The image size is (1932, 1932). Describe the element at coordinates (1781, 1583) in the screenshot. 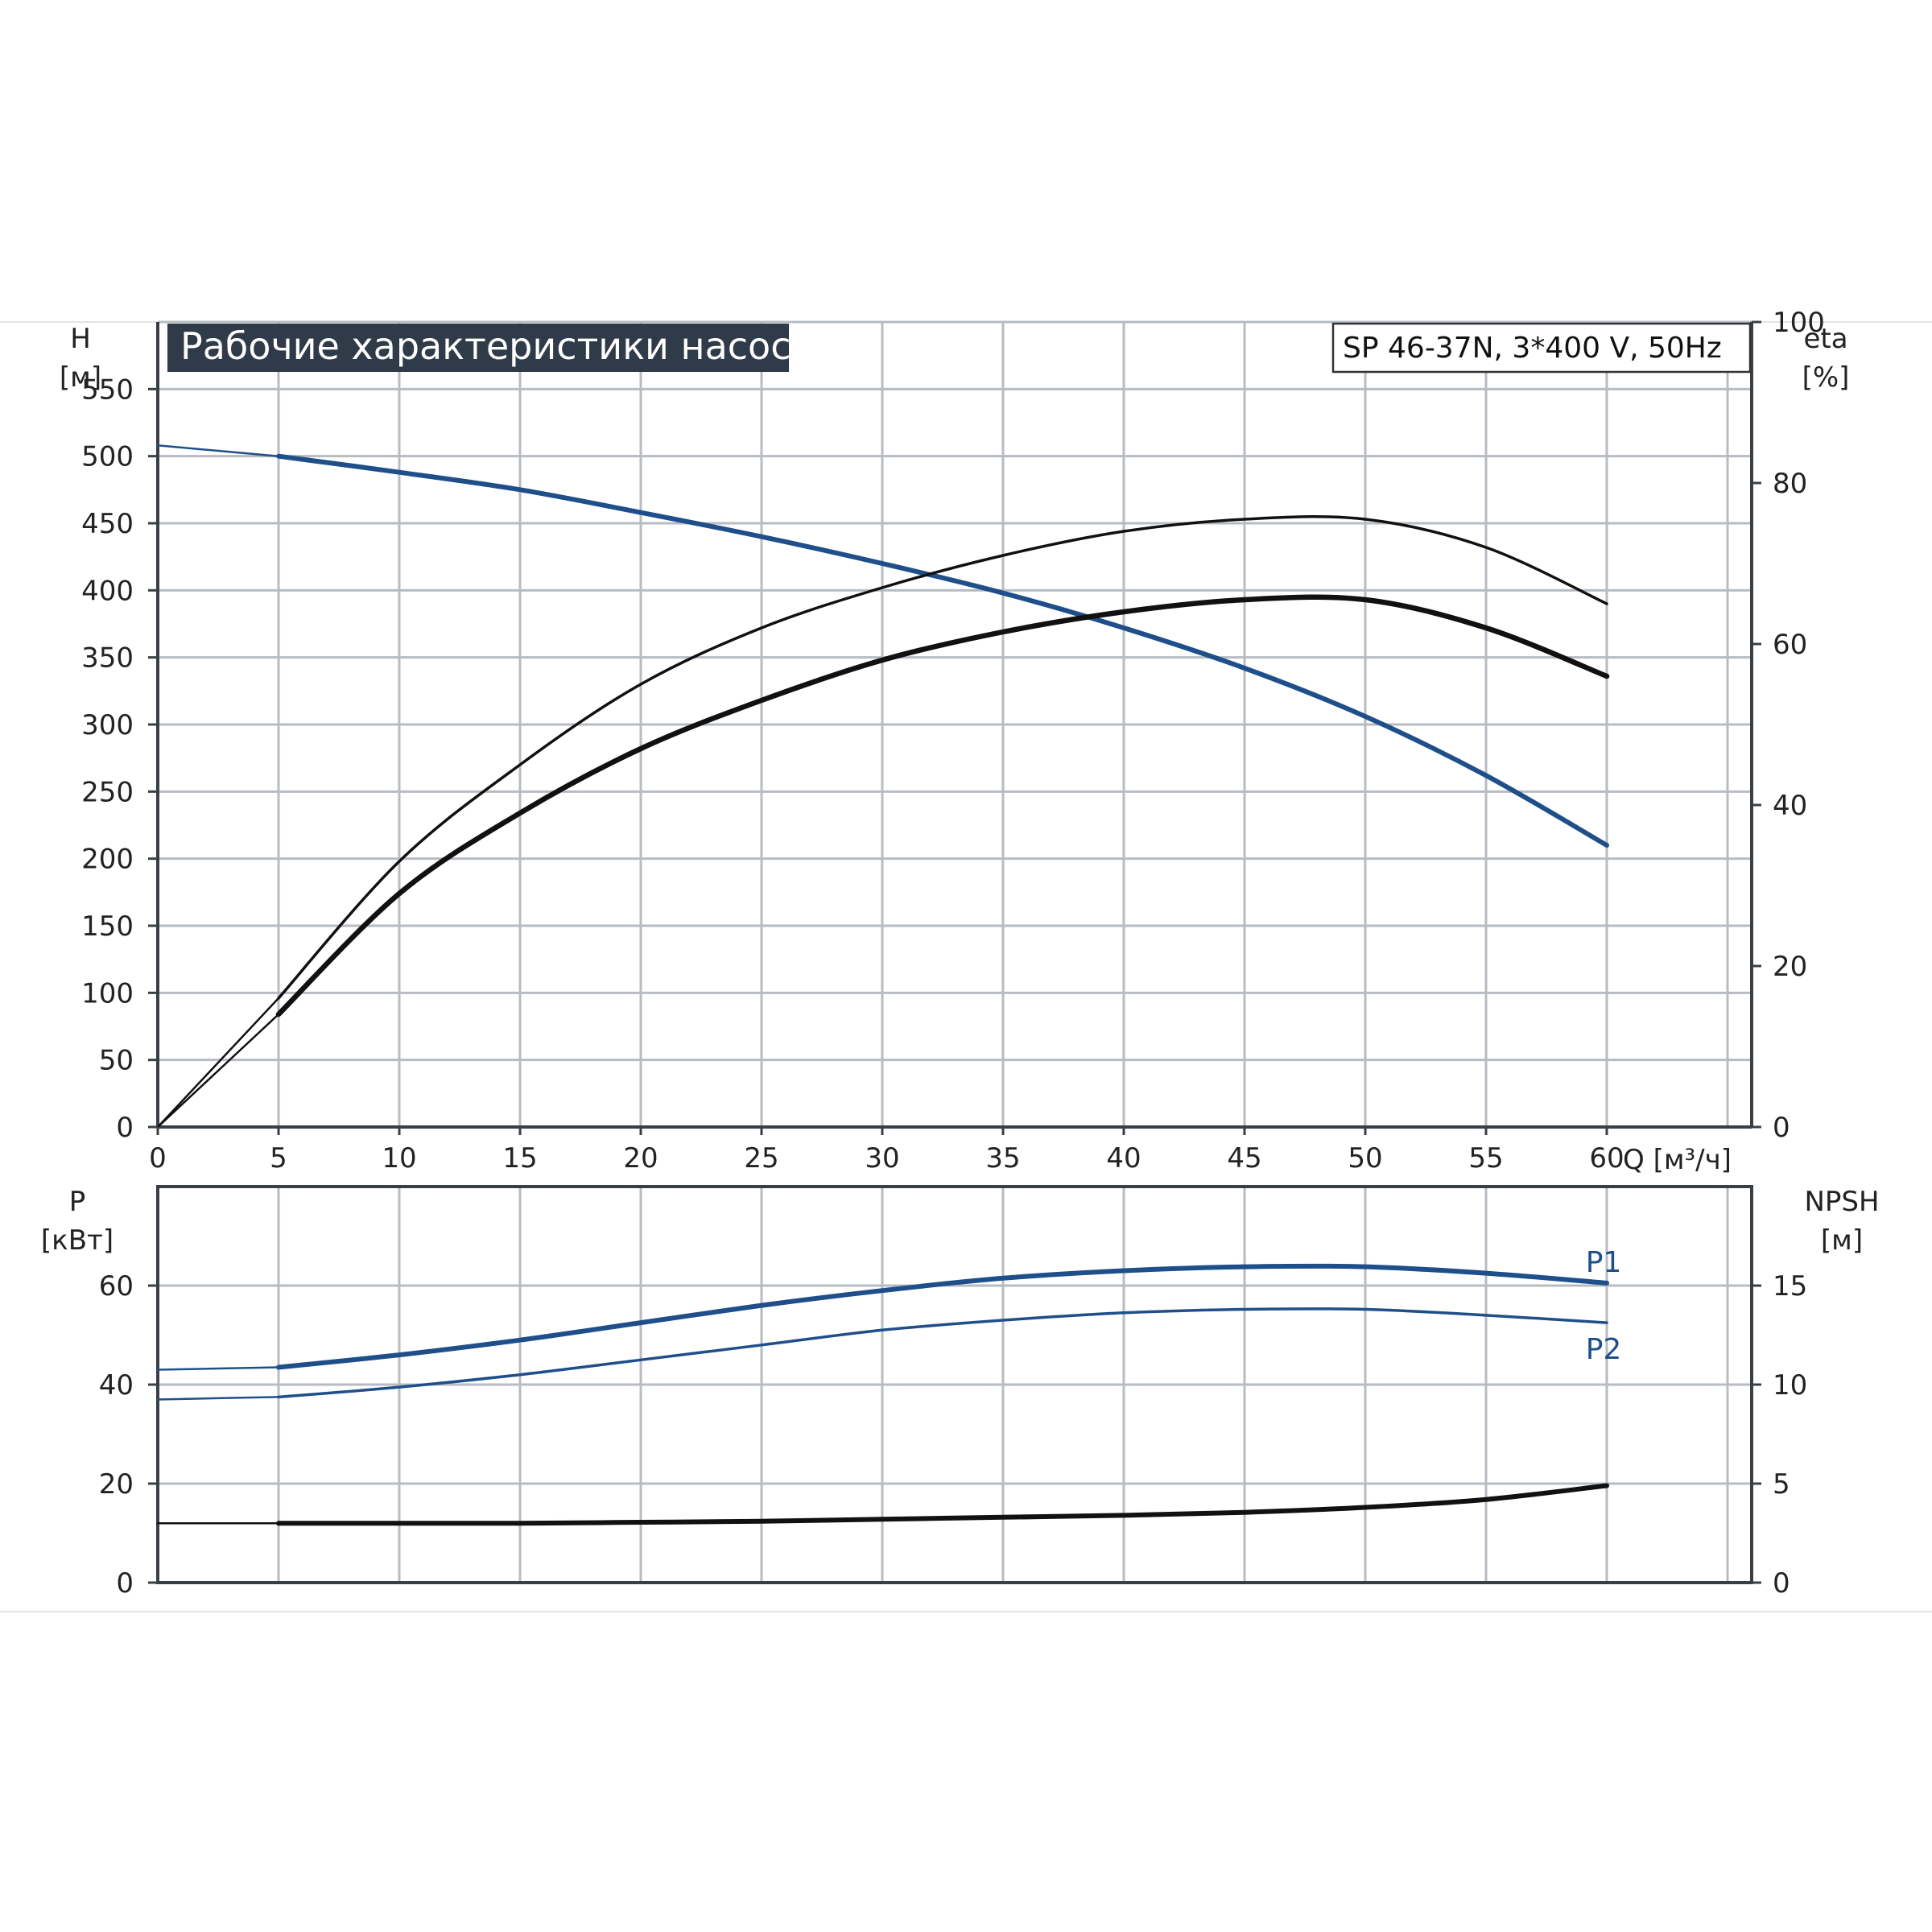

I see `lower-right-tick-label: 0` at that location.